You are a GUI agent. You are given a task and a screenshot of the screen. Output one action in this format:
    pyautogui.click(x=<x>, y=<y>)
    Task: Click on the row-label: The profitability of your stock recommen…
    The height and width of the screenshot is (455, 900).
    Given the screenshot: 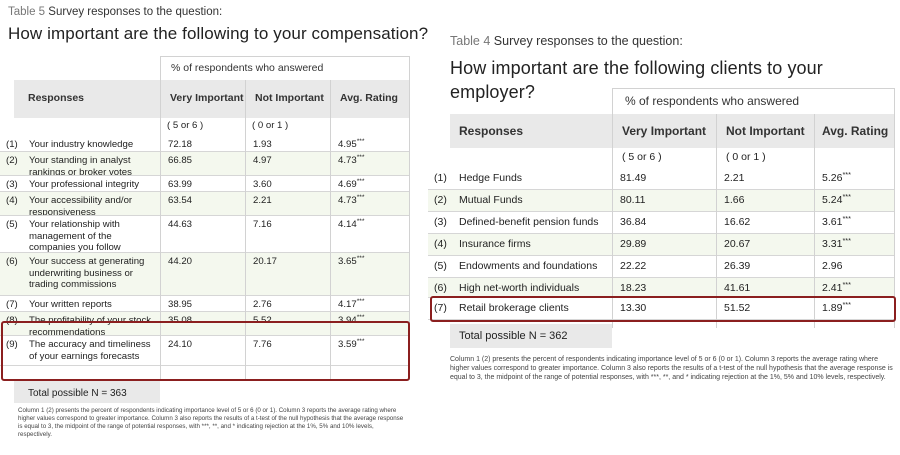 What is the action you would take?
    pyautogui.click(x=90, y=325)
    